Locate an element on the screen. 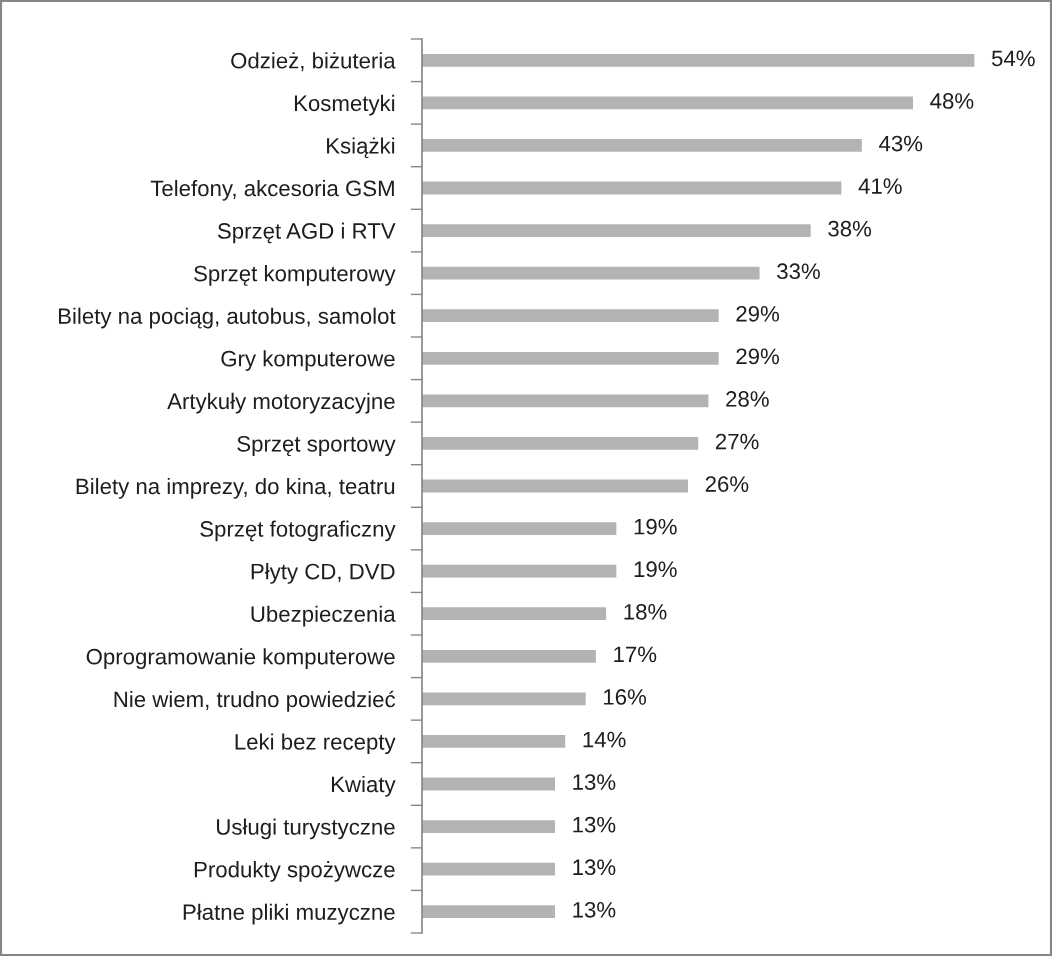 The width and height of the screenshot is (1052, 956). y-tick-label: Kosmetyki is located at coordinates (344, 105).